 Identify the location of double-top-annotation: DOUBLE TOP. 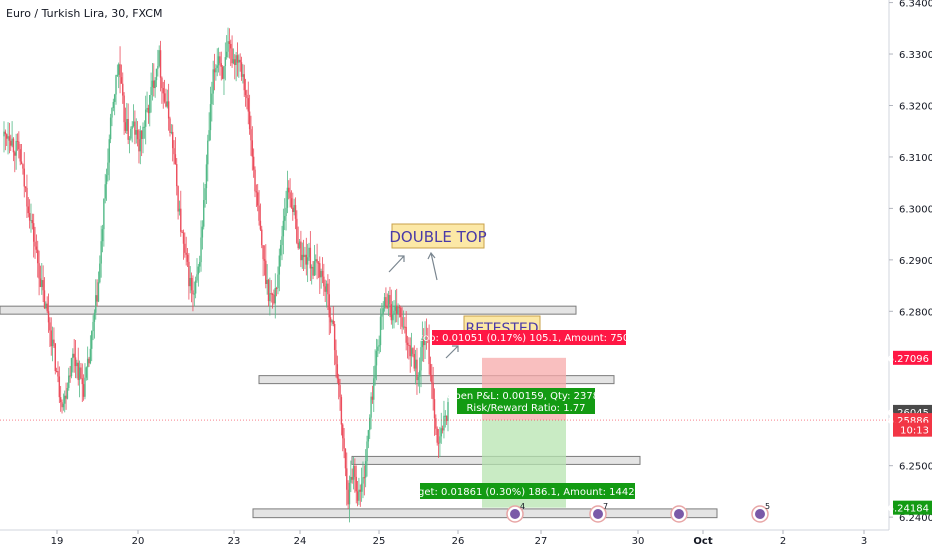
(437, 252).